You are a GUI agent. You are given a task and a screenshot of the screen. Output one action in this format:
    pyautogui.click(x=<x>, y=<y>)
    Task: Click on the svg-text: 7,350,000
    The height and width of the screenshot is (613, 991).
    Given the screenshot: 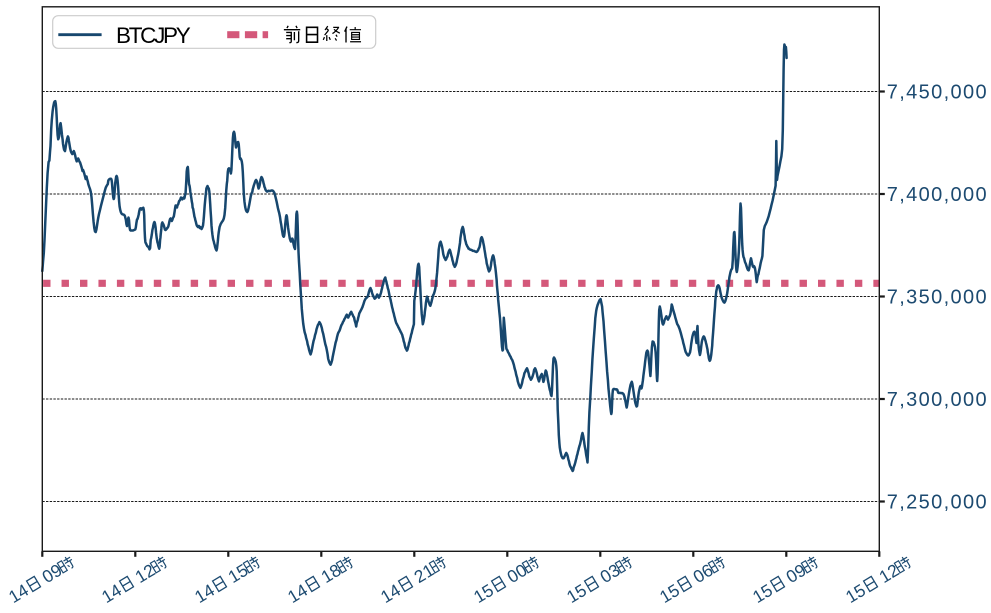 What is the action you would take?
    pyautogui.click(x=937, y=298)
    